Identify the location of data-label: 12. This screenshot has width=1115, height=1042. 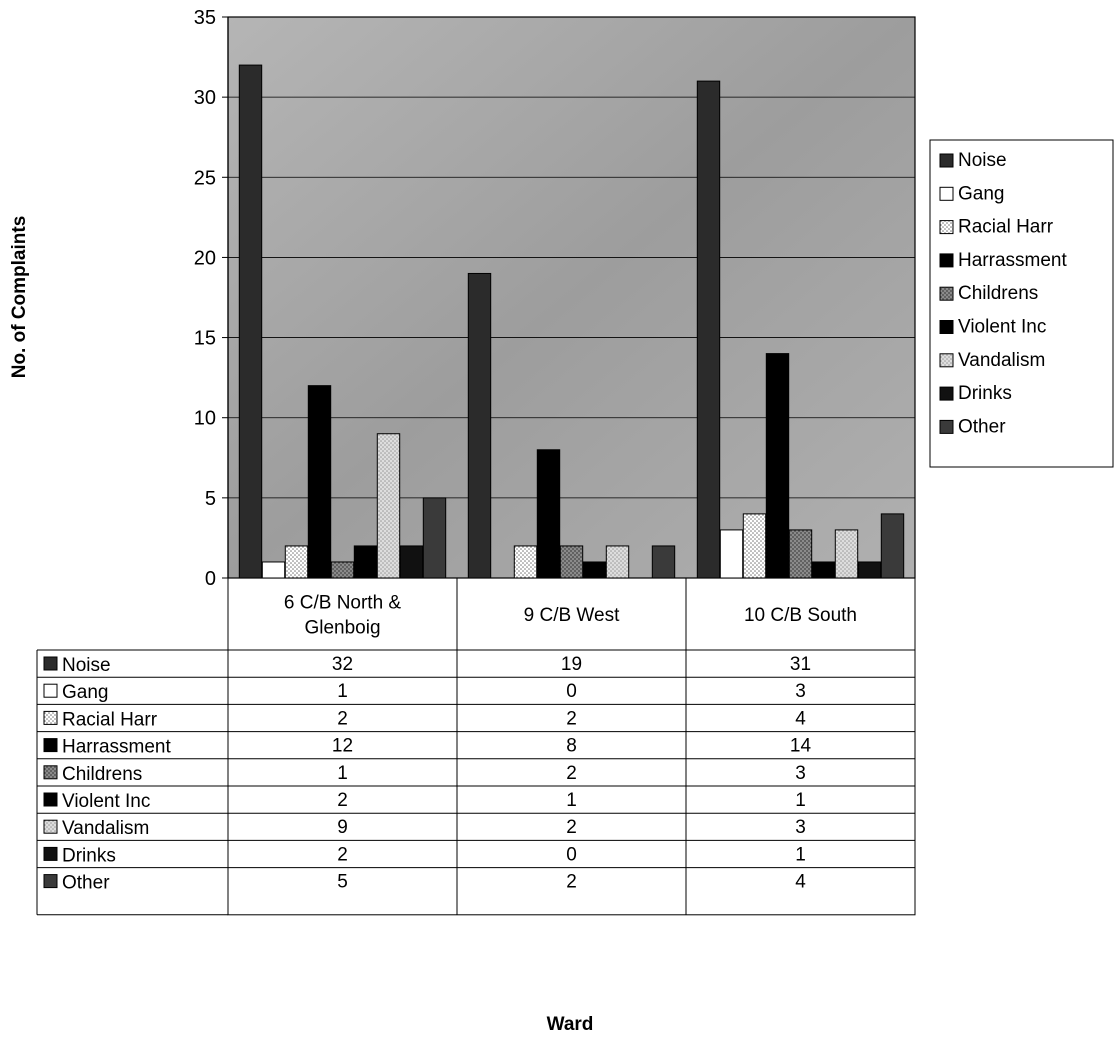
(342, 746).